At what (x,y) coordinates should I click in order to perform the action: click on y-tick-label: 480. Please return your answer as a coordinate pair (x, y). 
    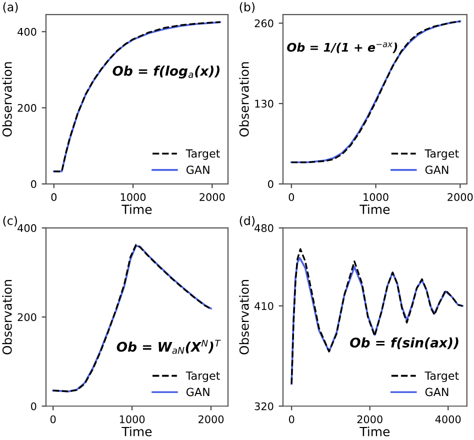
    Looking at the image, I should click on (264, 228).